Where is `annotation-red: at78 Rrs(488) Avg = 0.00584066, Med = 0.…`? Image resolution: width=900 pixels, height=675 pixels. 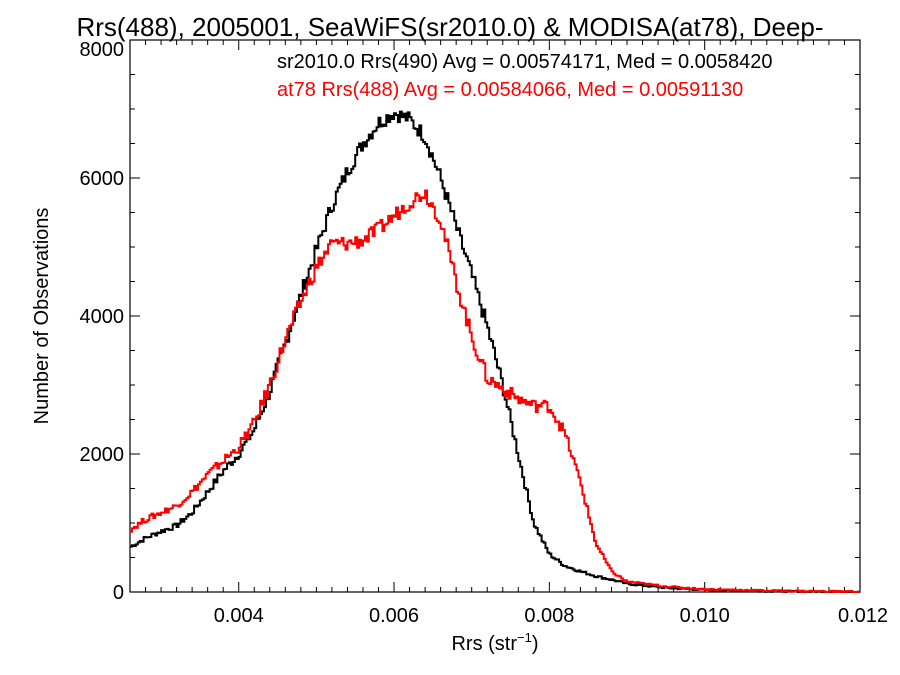
annotation-red: at78 Rrs(488) Avg = 0.00584066, Med = 0.… is located at coordinates (510, 90).